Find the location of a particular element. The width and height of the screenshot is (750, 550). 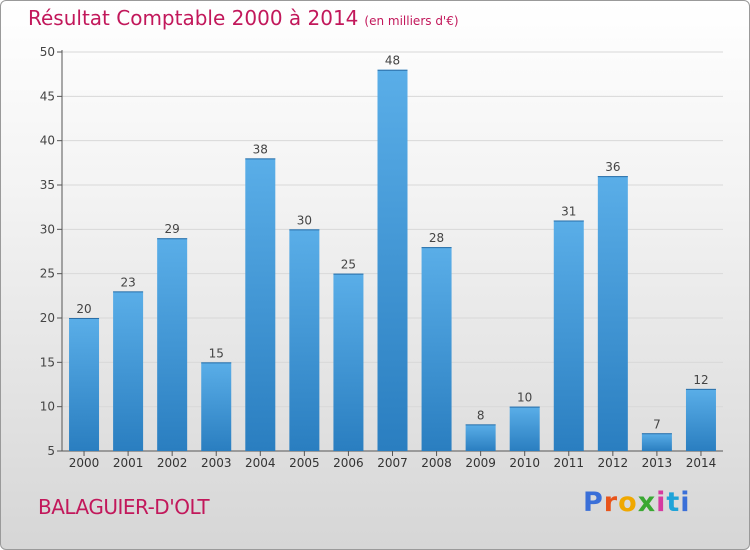

y-tick-label: 45 is located at coordinates (47, 96).